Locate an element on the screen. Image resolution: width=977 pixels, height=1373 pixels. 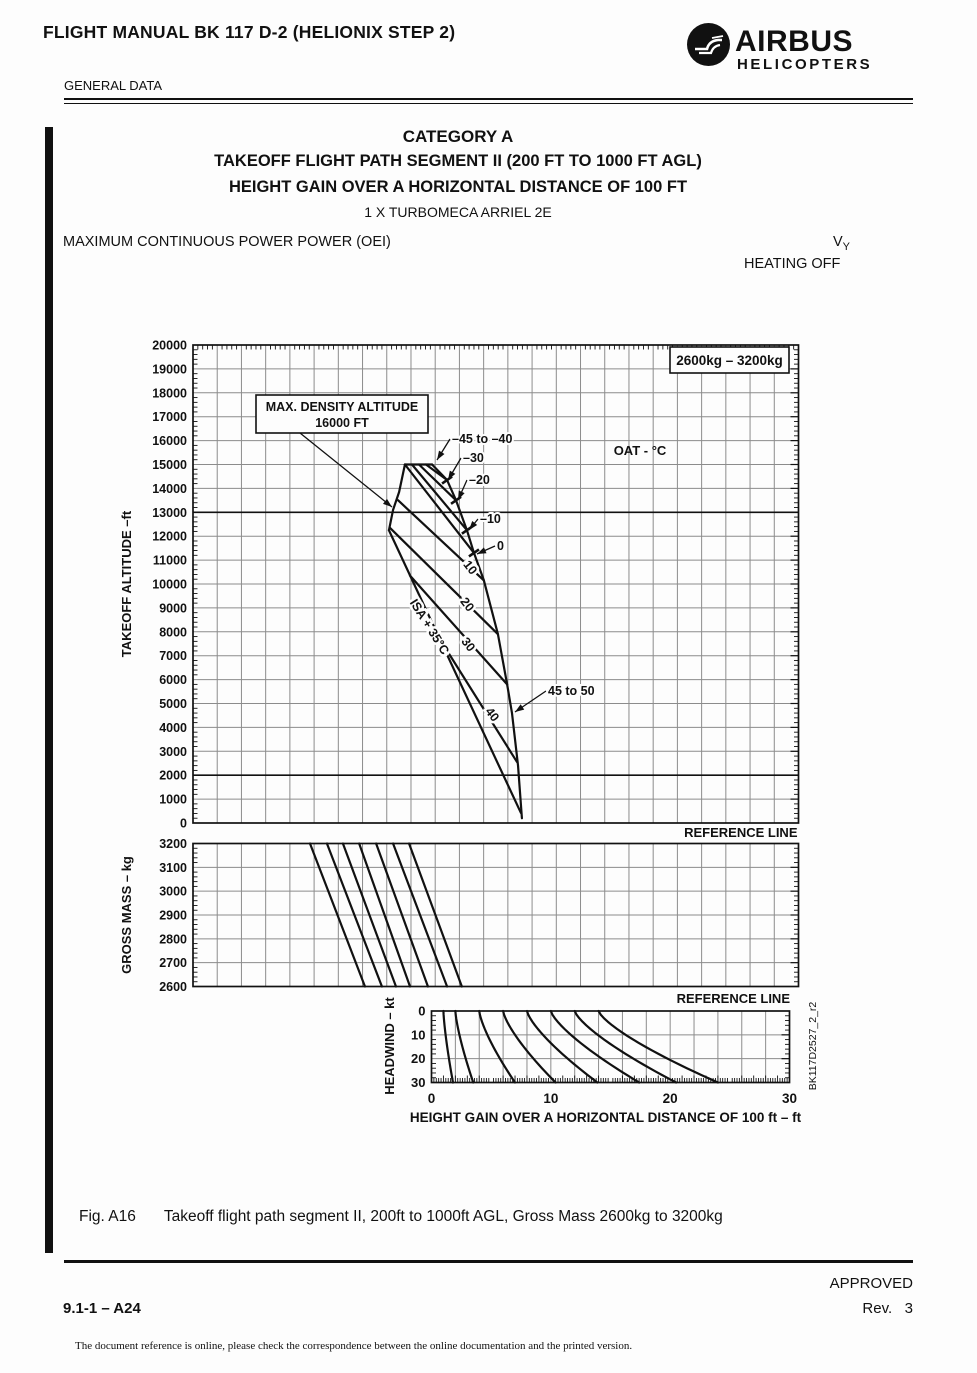
heating-condition-label: HEATING OFF is located at coordinates (792, 264).